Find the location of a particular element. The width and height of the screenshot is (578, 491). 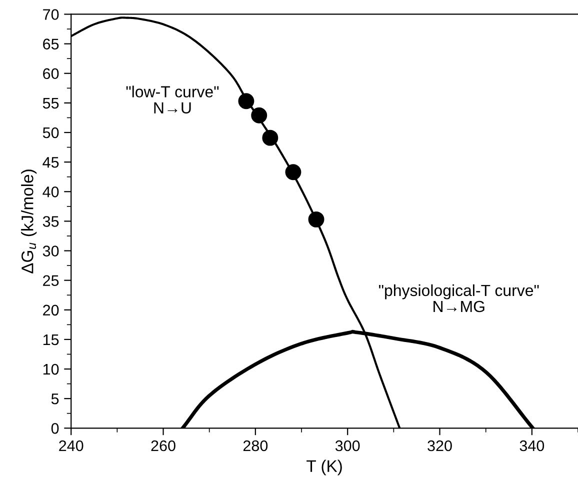

y-tick-label: 40 is located at coordinates (50, 192).